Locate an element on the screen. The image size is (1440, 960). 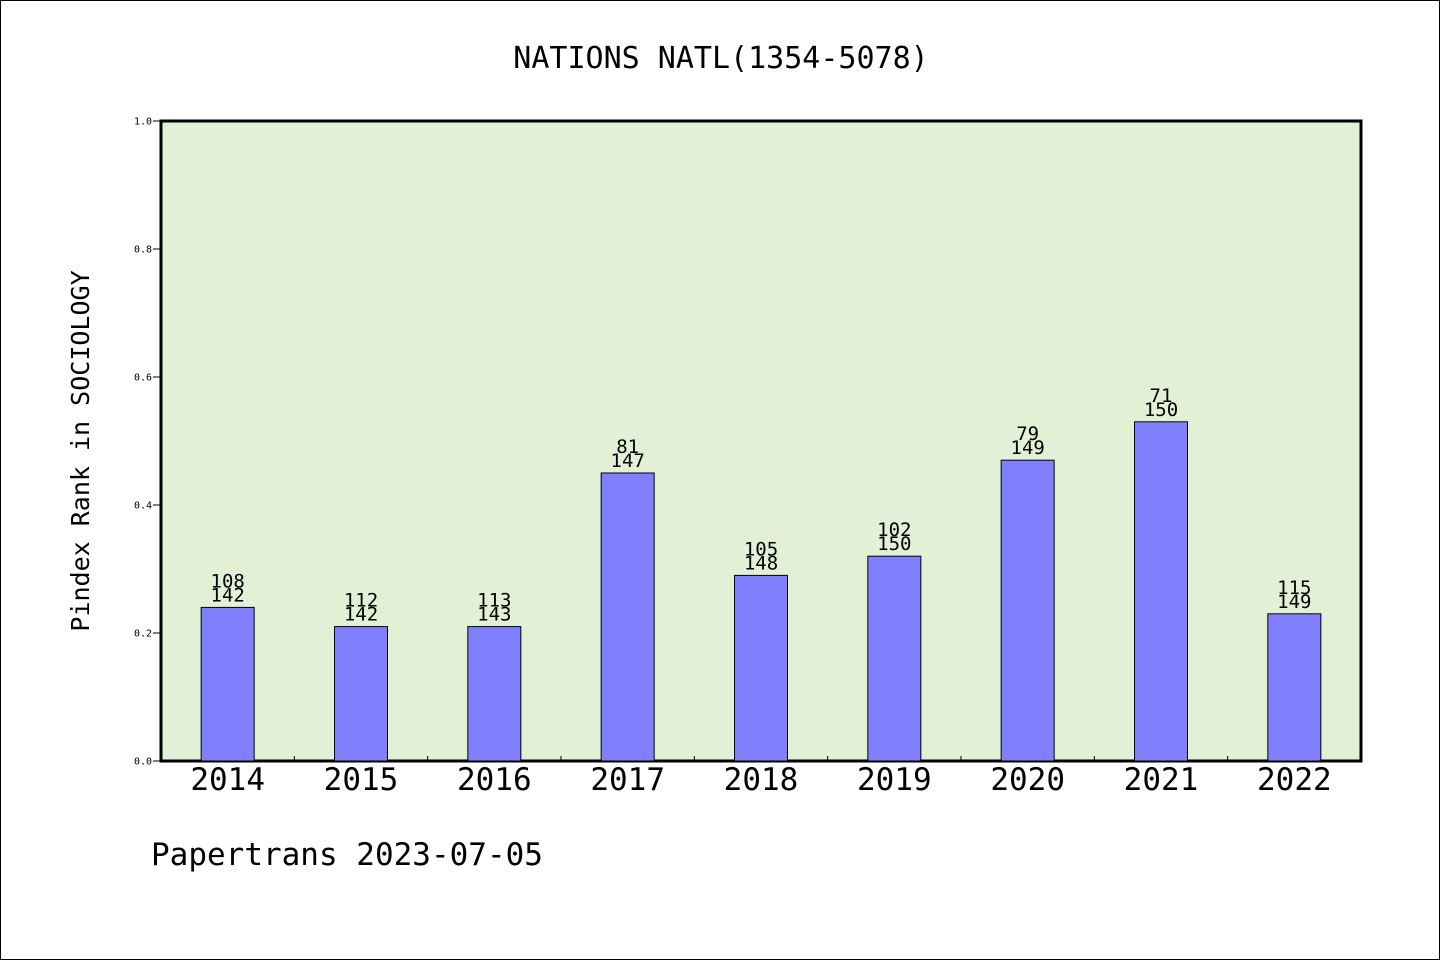
bar-2017 is located at coordinates (627, 617).